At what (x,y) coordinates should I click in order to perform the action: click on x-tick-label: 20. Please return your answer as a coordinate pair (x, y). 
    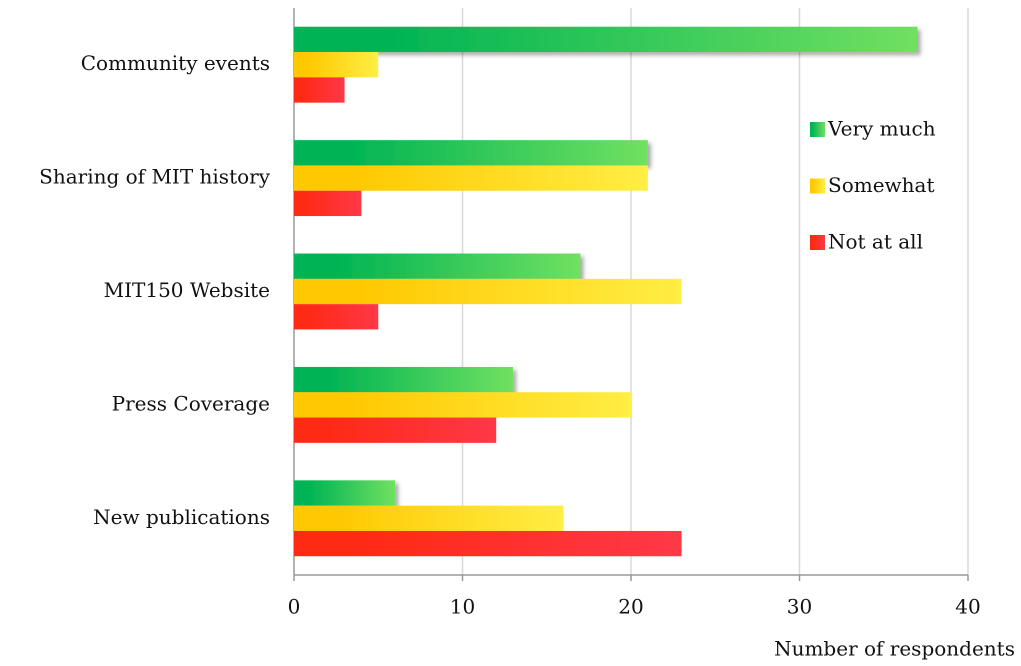
    Looking at the image, I should click on (630, 607).